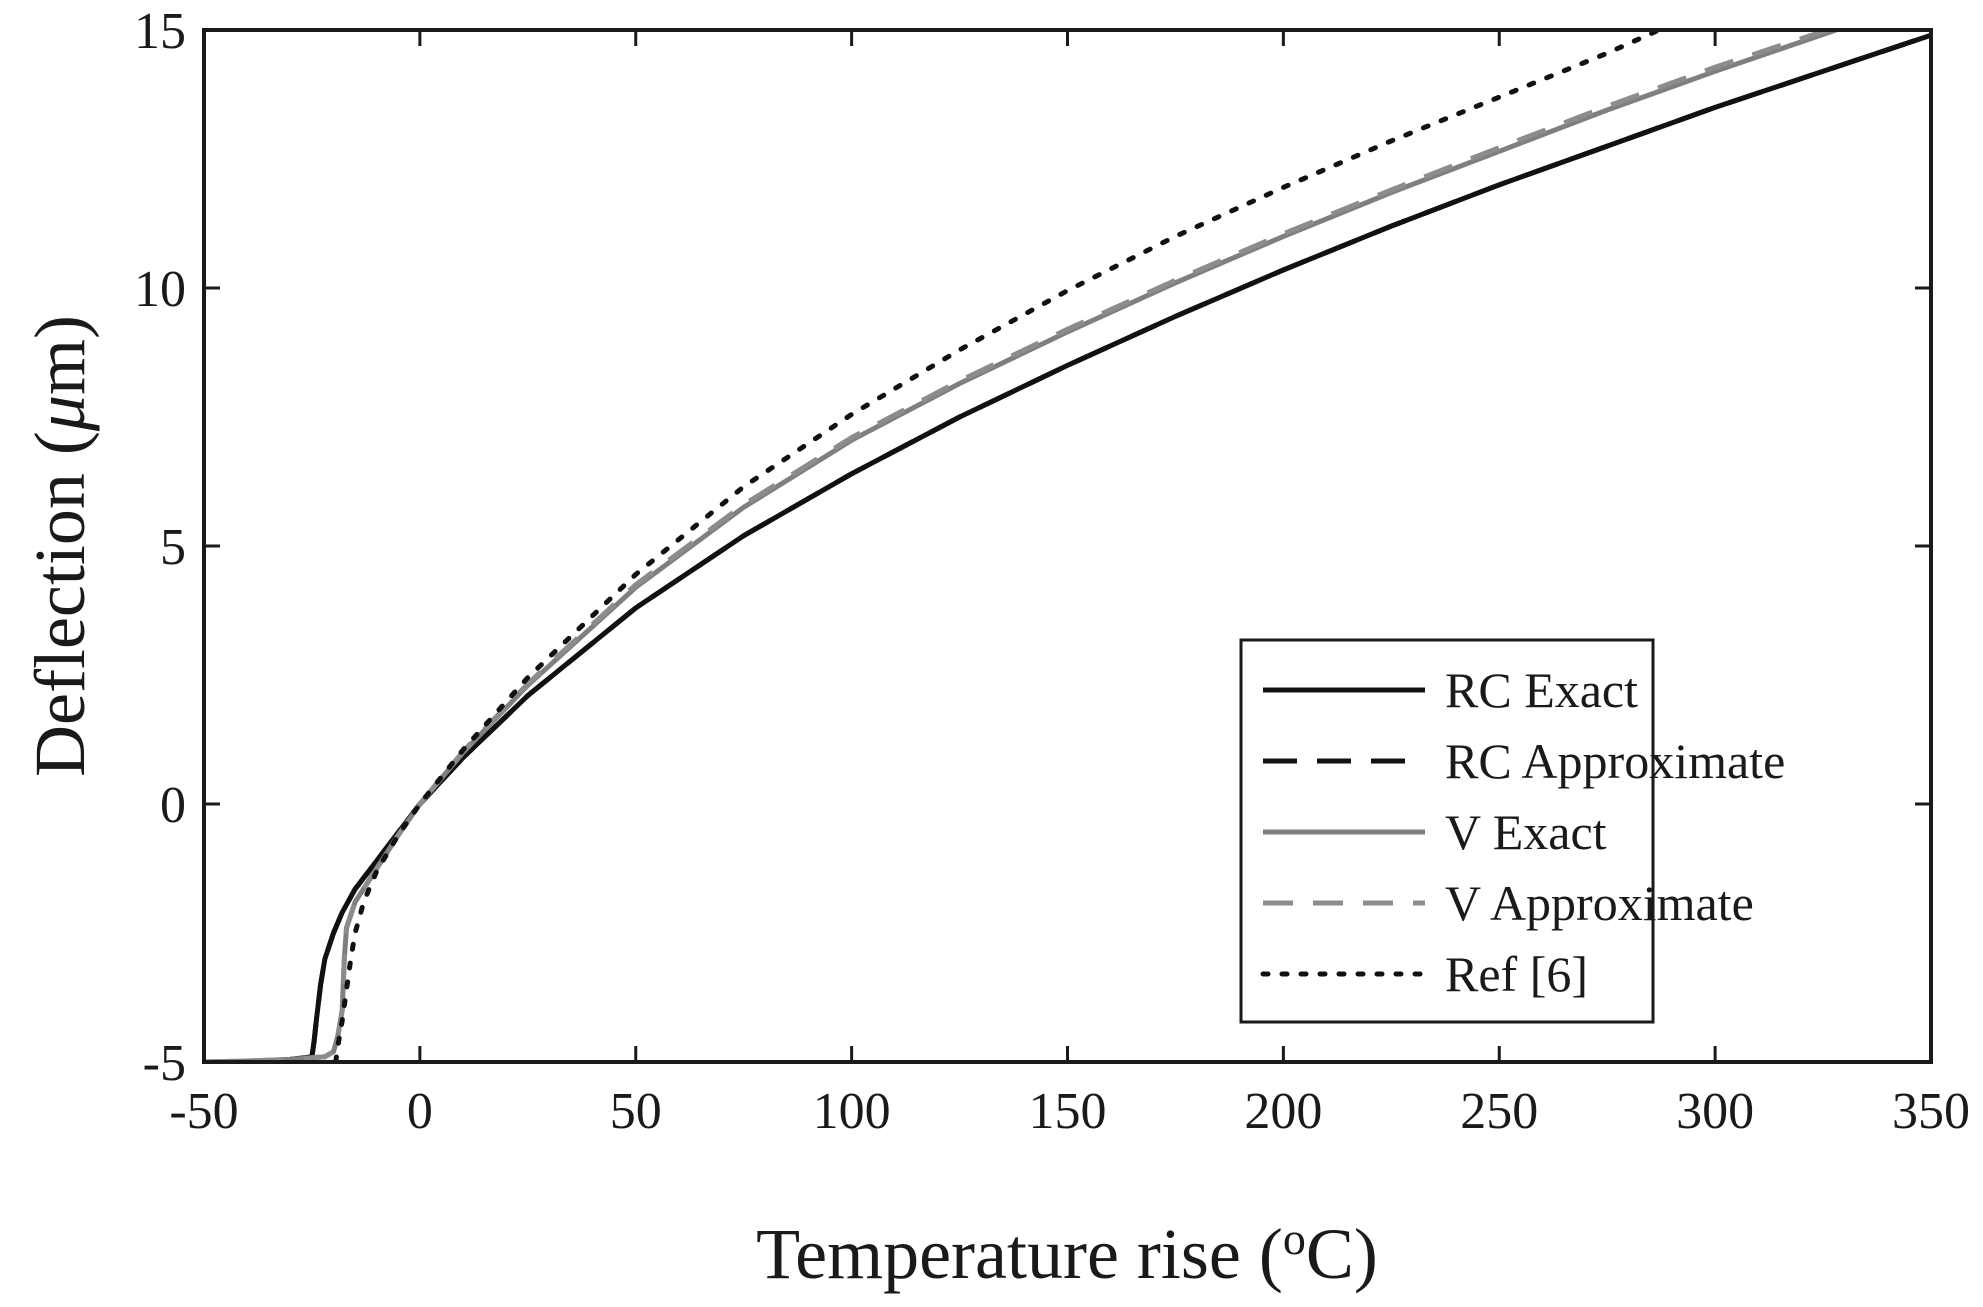 This screenshot has height=1307, width=1983. Describe the element at coordinates (1526, 832) in the screenshot. I see `legend-label: V Exact` at that location.